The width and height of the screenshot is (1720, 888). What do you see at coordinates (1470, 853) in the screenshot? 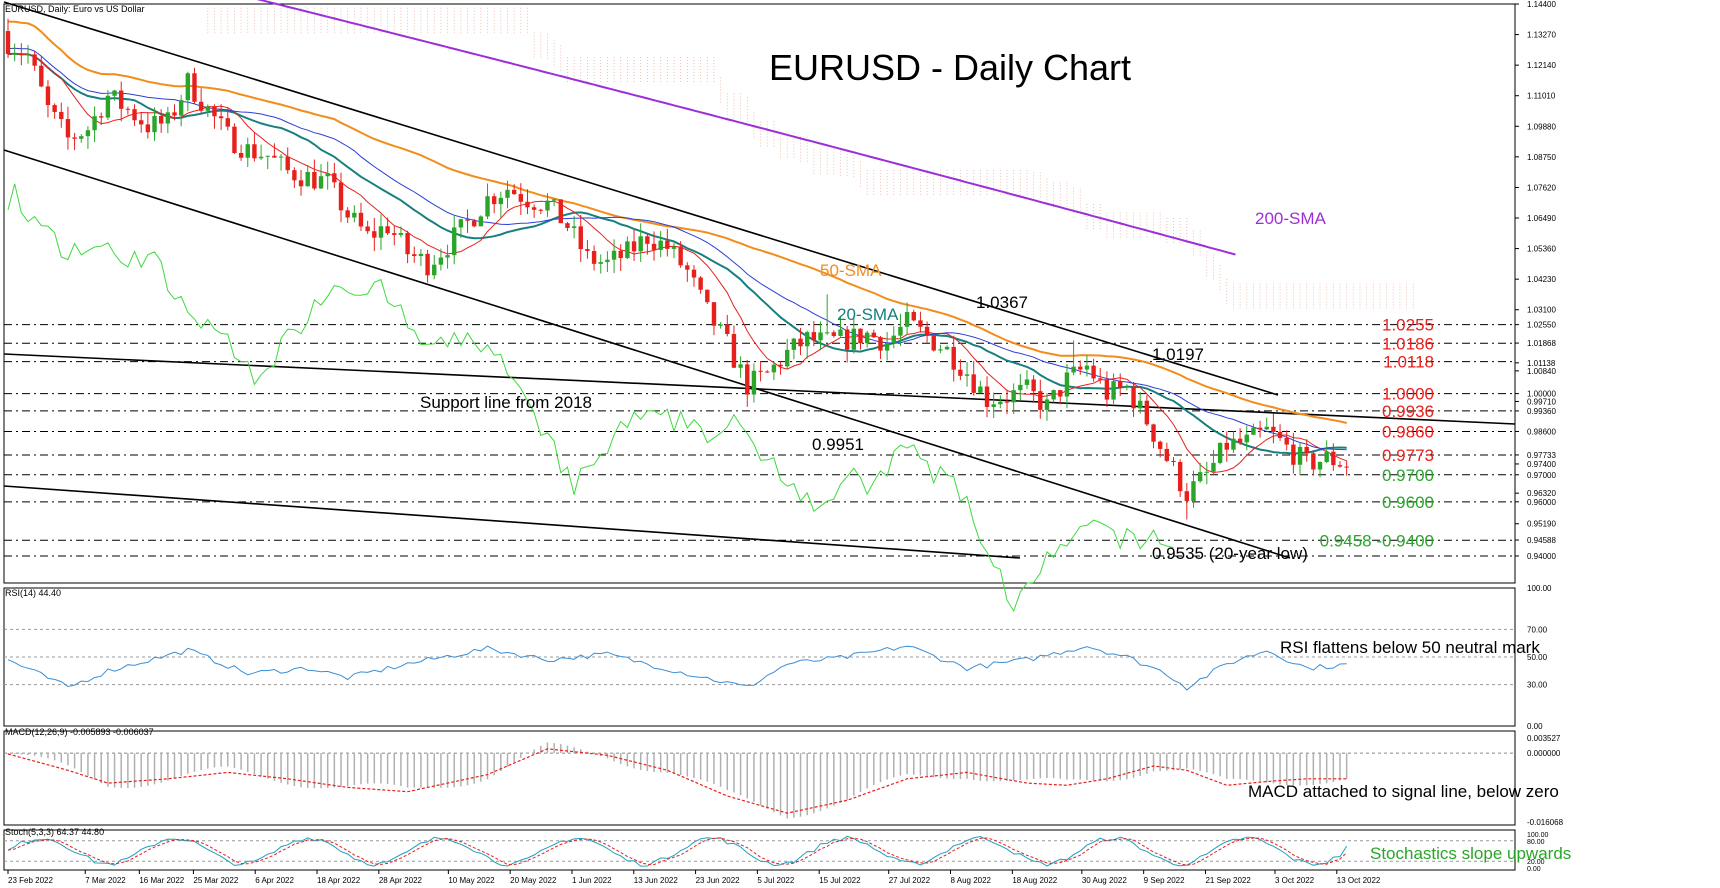
I see `stoch-note: Stochastics slope upwards` at bounding box center [1470, 853].